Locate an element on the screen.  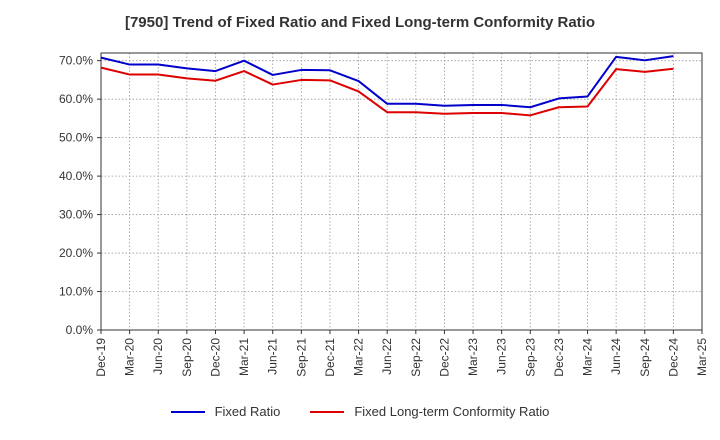
x-tick-label: Jun-21 is located at coordinates (273, 356).